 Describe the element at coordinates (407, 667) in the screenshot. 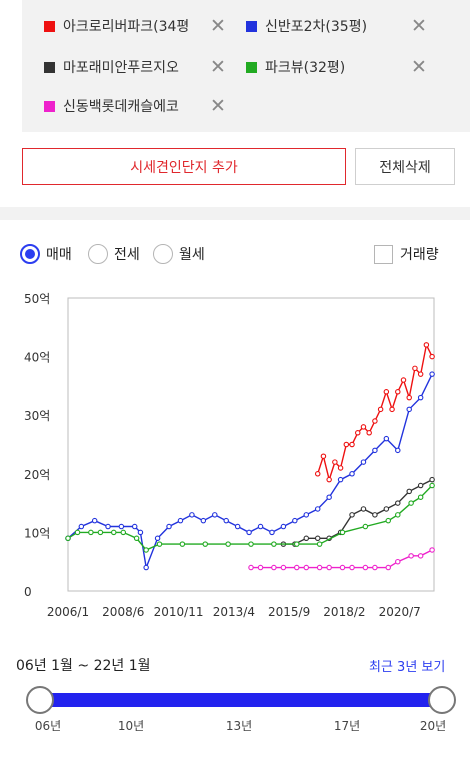

I see `recent-3y-link: 최근 3년 보기` at that location.